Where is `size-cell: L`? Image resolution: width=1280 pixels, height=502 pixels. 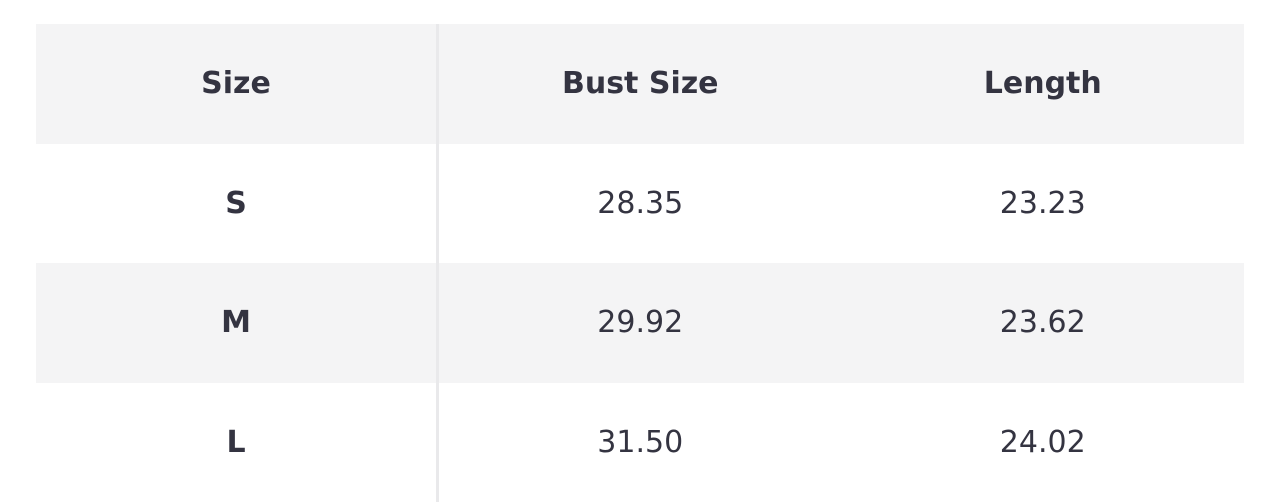
size-cell: L is located at coordinates (237, 442).